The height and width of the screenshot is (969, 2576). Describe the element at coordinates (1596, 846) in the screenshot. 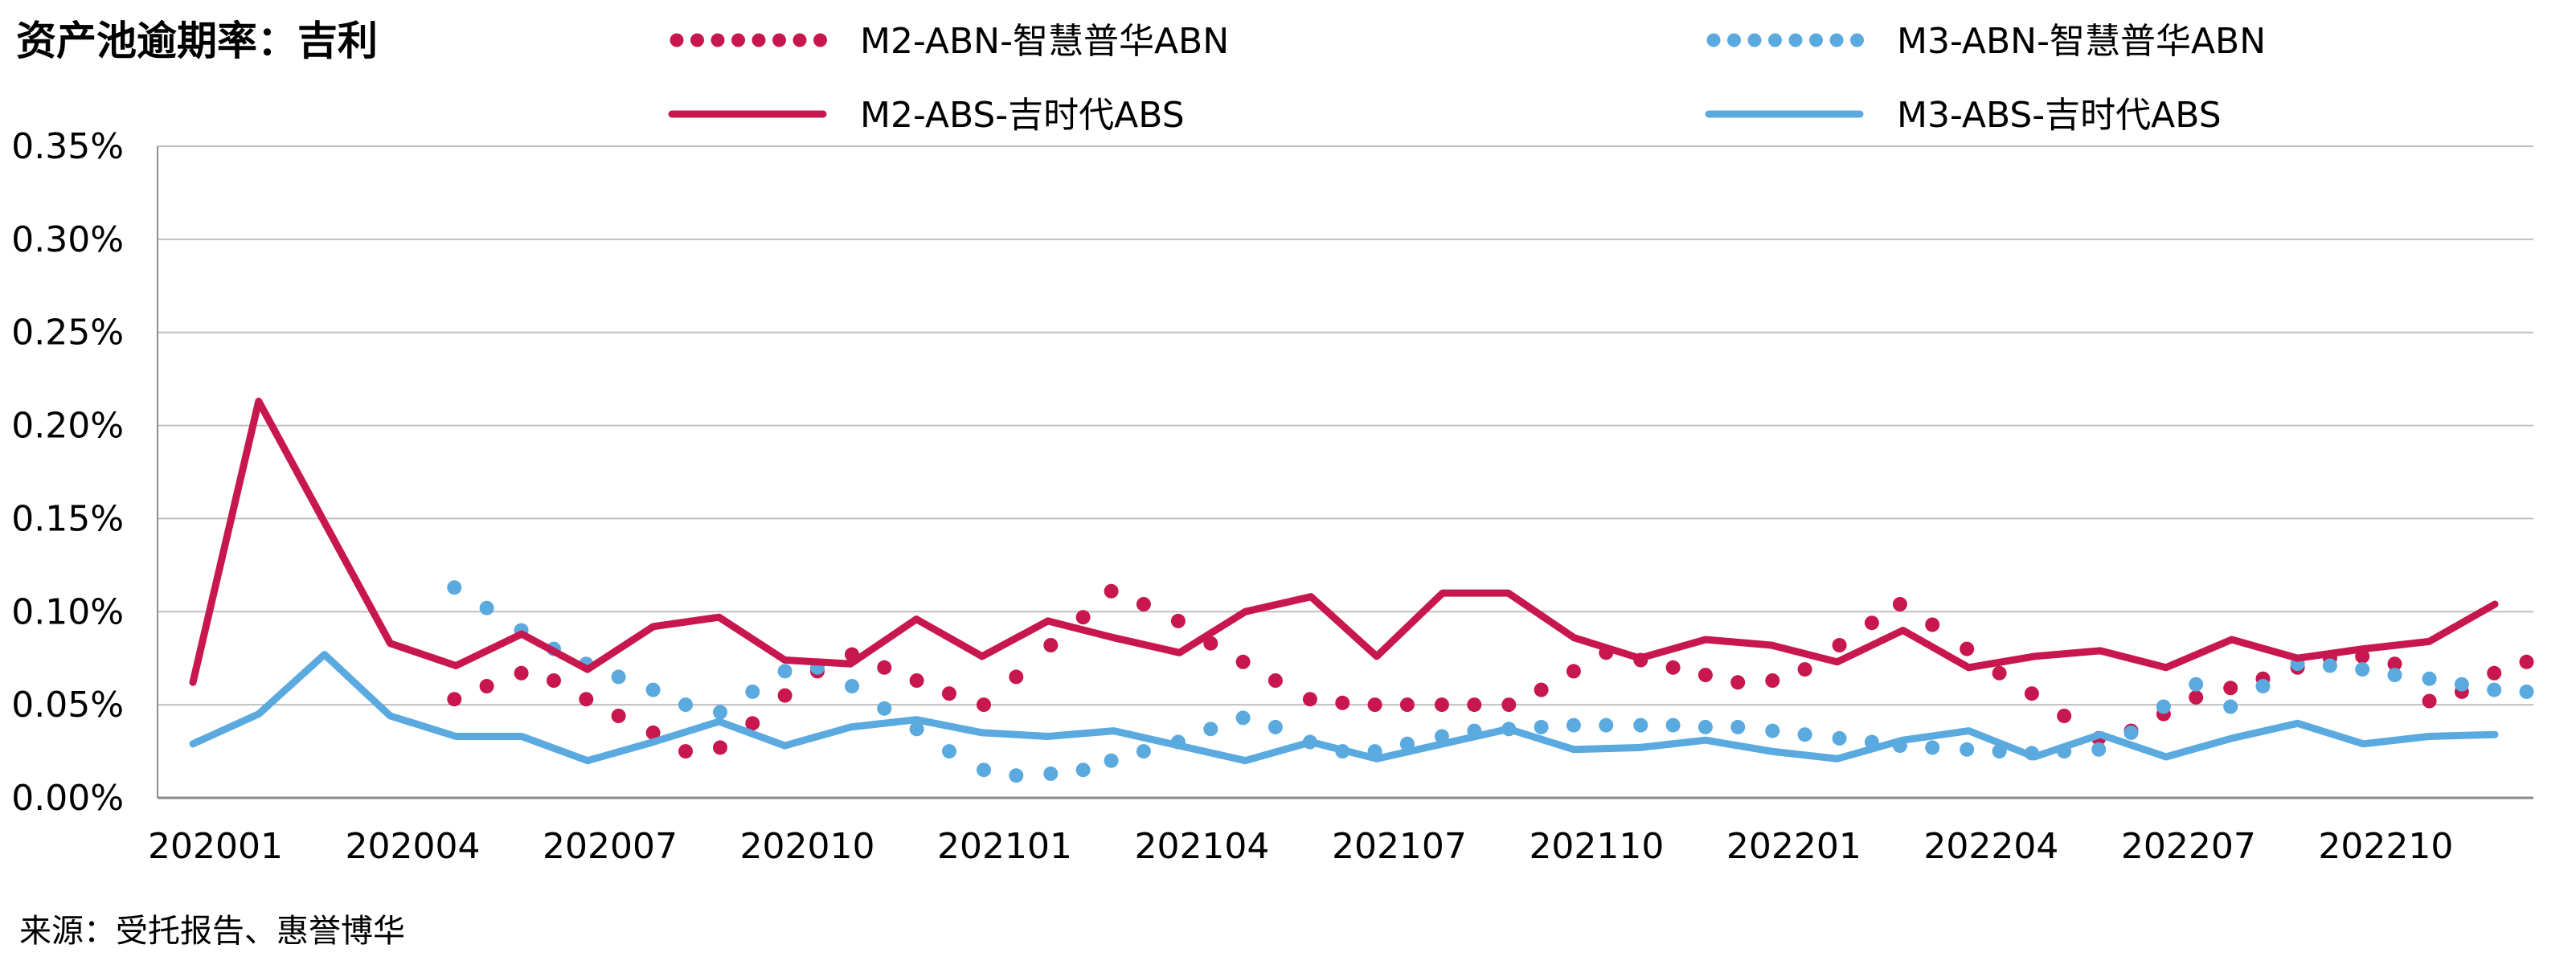

I see `x-tick-label: 202110` at that location.